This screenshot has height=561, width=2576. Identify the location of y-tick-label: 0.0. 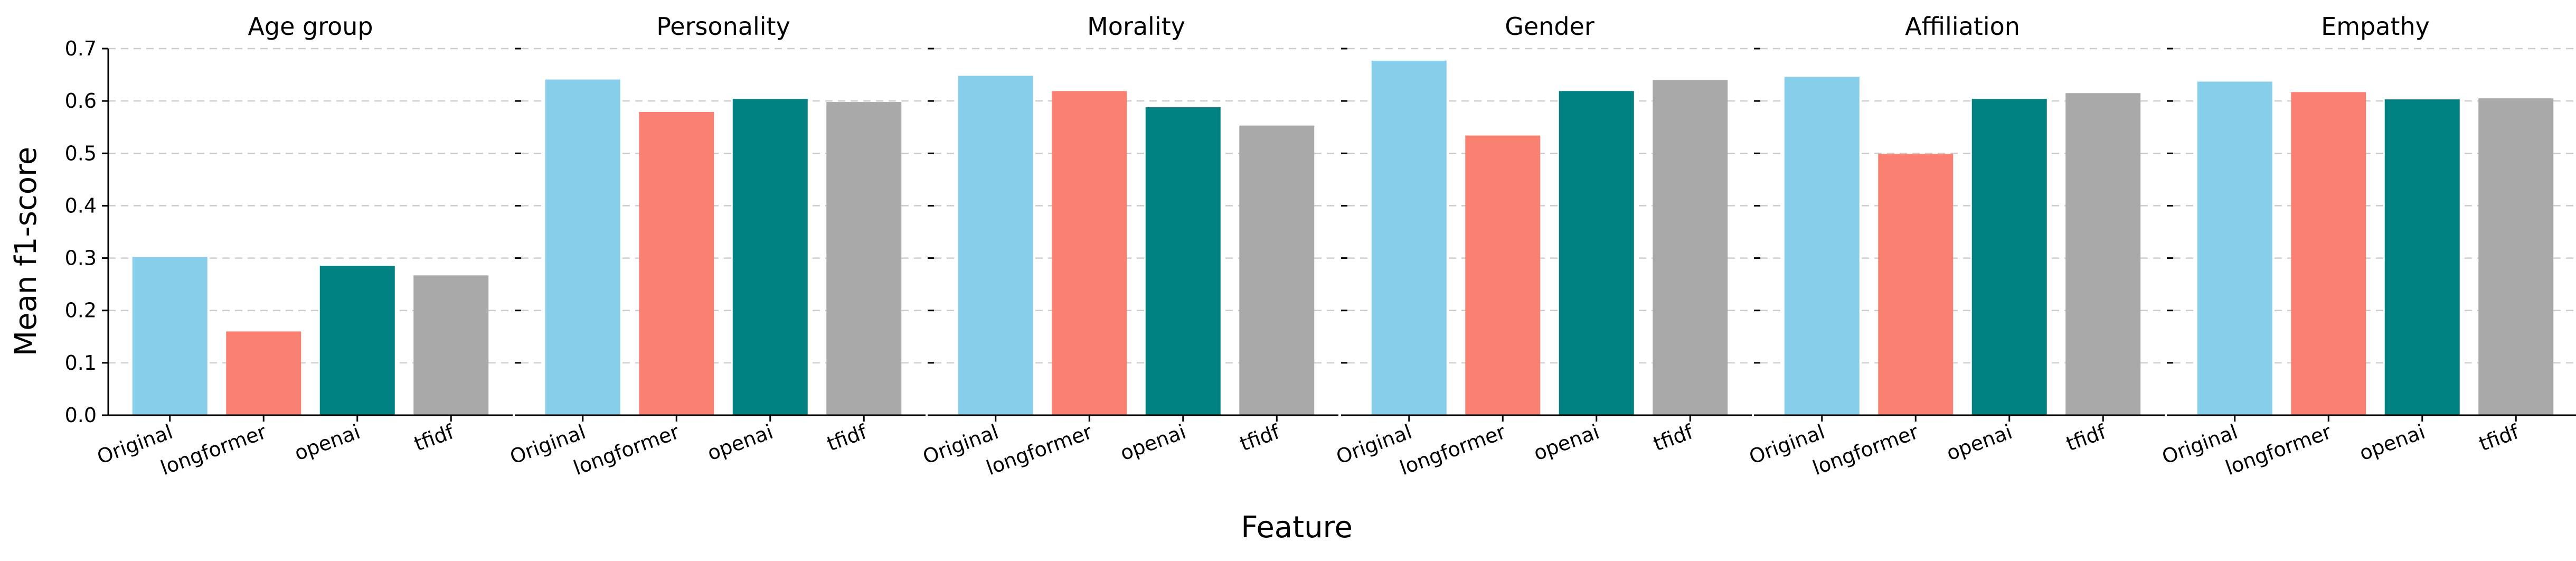
(81, 415).